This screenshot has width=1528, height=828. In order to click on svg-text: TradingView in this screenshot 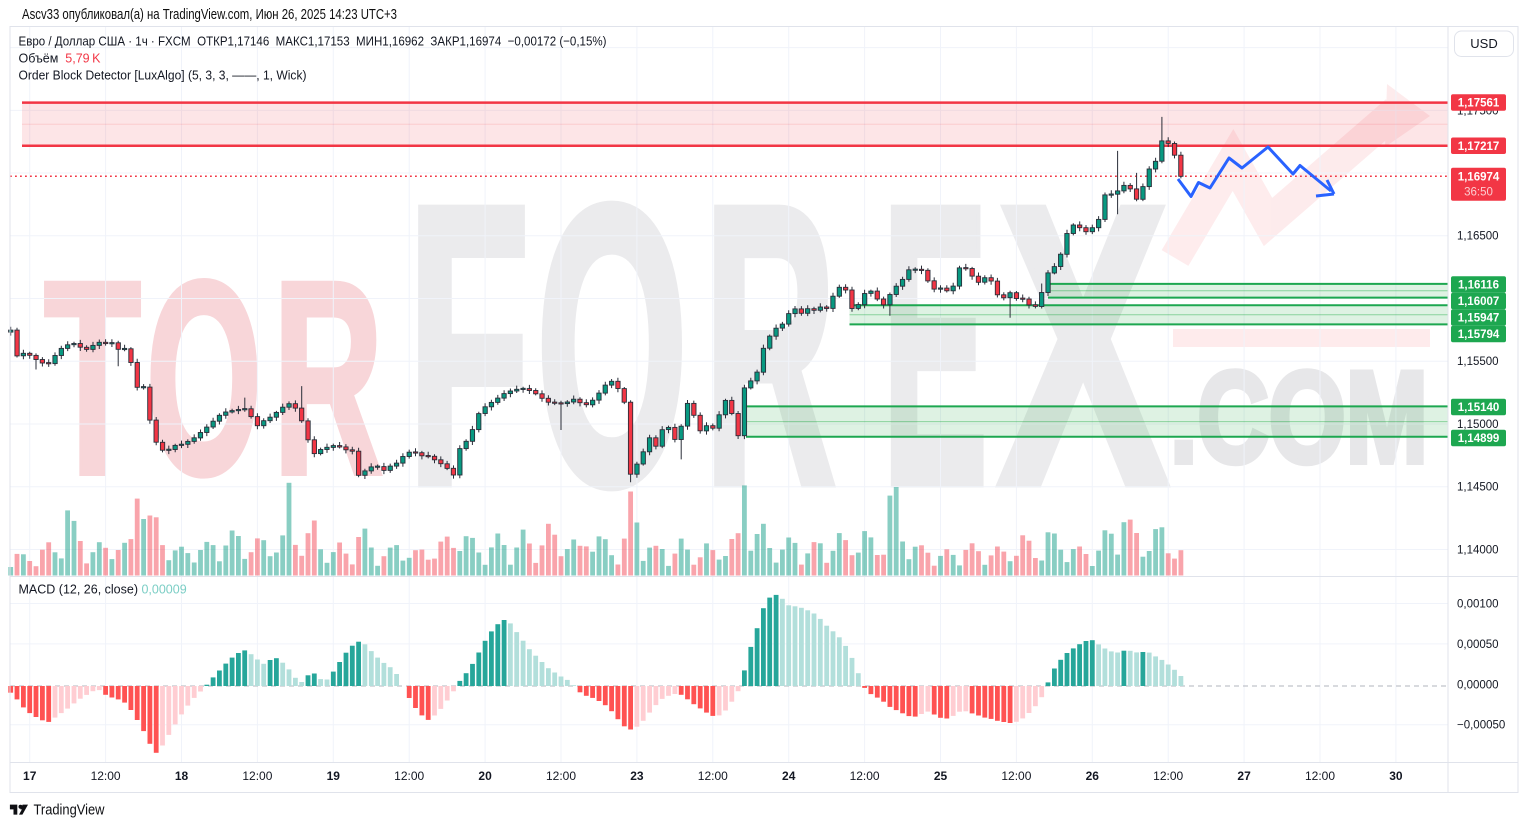, I will do `click(69, 811)`.